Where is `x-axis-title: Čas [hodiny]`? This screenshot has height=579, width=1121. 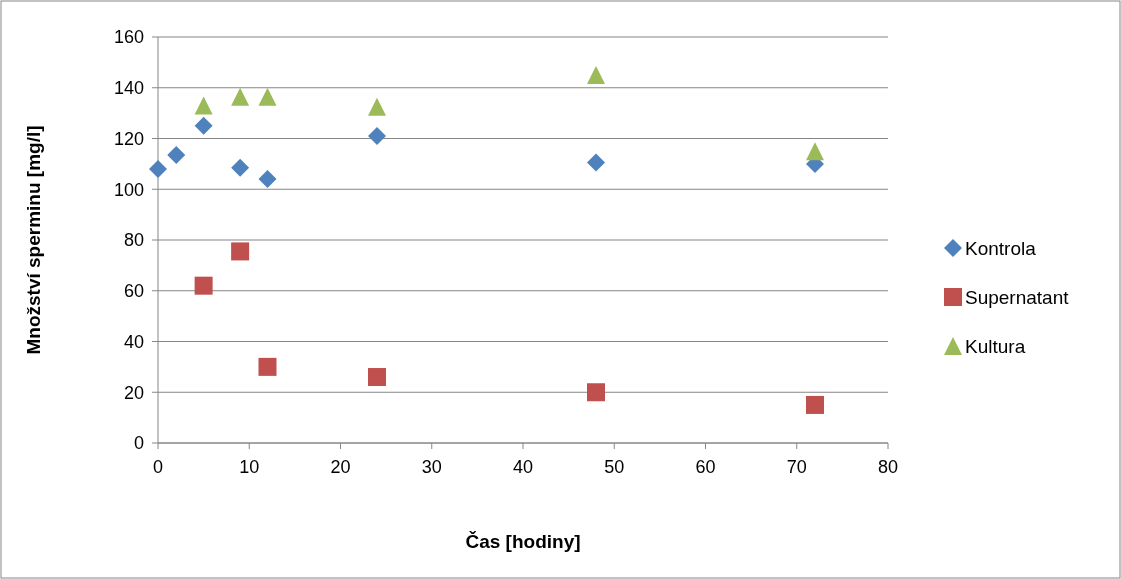 x-axis-title: Čas [hodiny] is located at coordinates (523, 541).